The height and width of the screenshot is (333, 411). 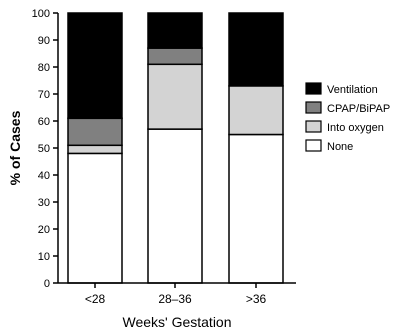 What do you see at coordinates (175, 299) in the screenshot?
I see `x-tick-label-2: 28–36` at bounding box center [175, 299].